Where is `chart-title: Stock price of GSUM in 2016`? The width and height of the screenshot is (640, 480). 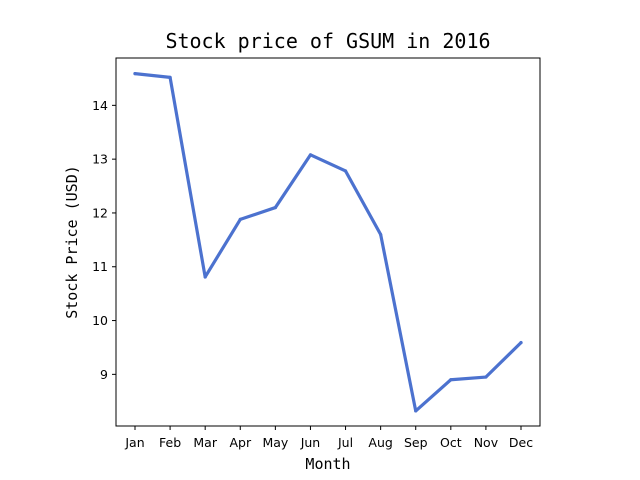
chart-title: Stock price of GSUM in 2016 is located at coordinates (327, 41).